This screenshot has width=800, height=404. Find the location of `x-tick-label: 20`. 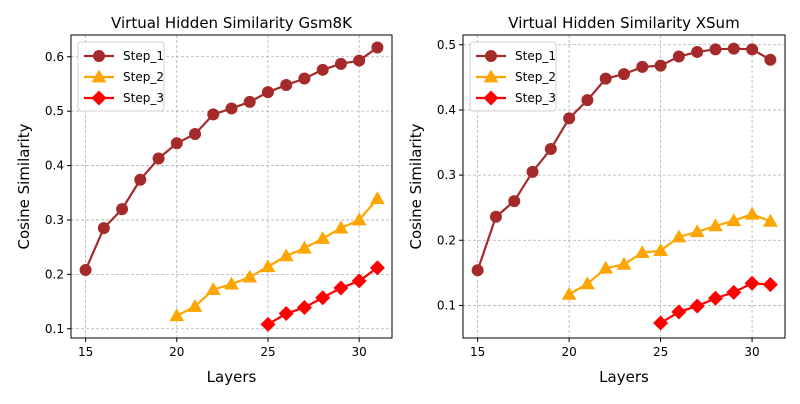

x-tick-label: 20 is located at coordinates (176, 352).